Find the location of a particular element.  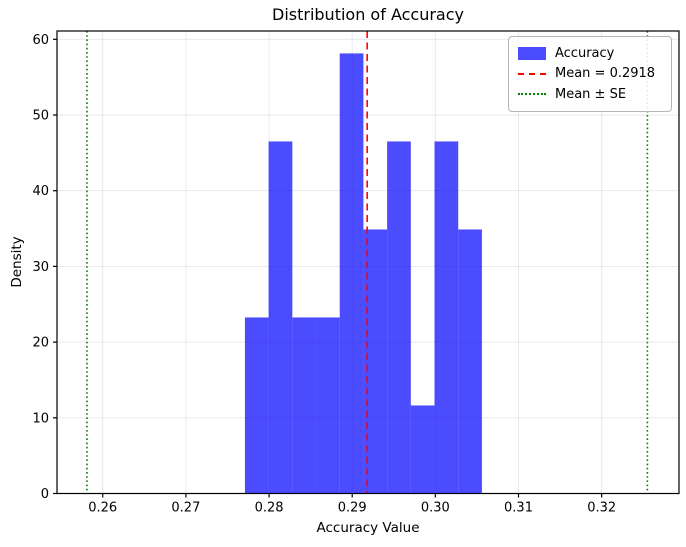

legend-item-accuracy: Accuracy is located at coordinates (590, 53).